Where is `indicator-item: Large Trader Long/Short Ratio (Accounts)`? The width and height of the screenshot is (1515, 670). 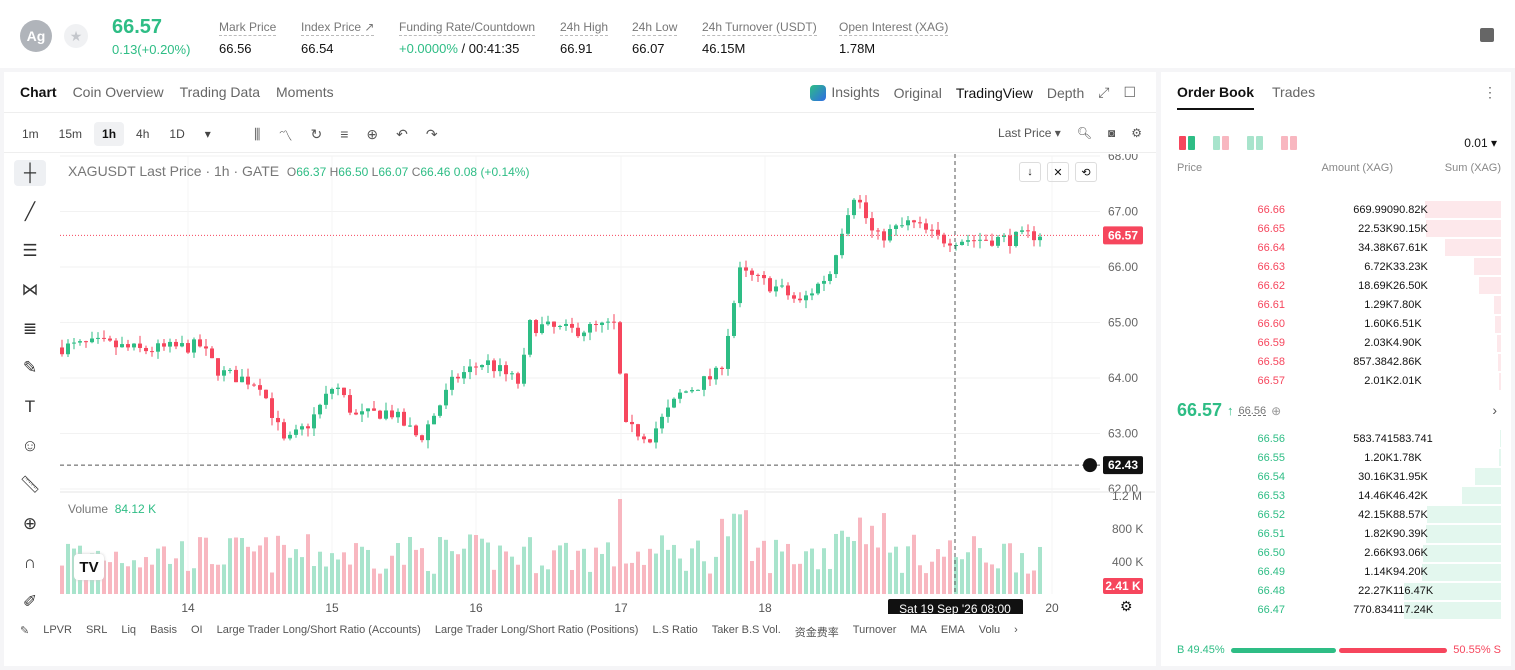
indicator-item: Large Trader Long/Short Ratio (Accounts) is located at coordinates (318, 630).